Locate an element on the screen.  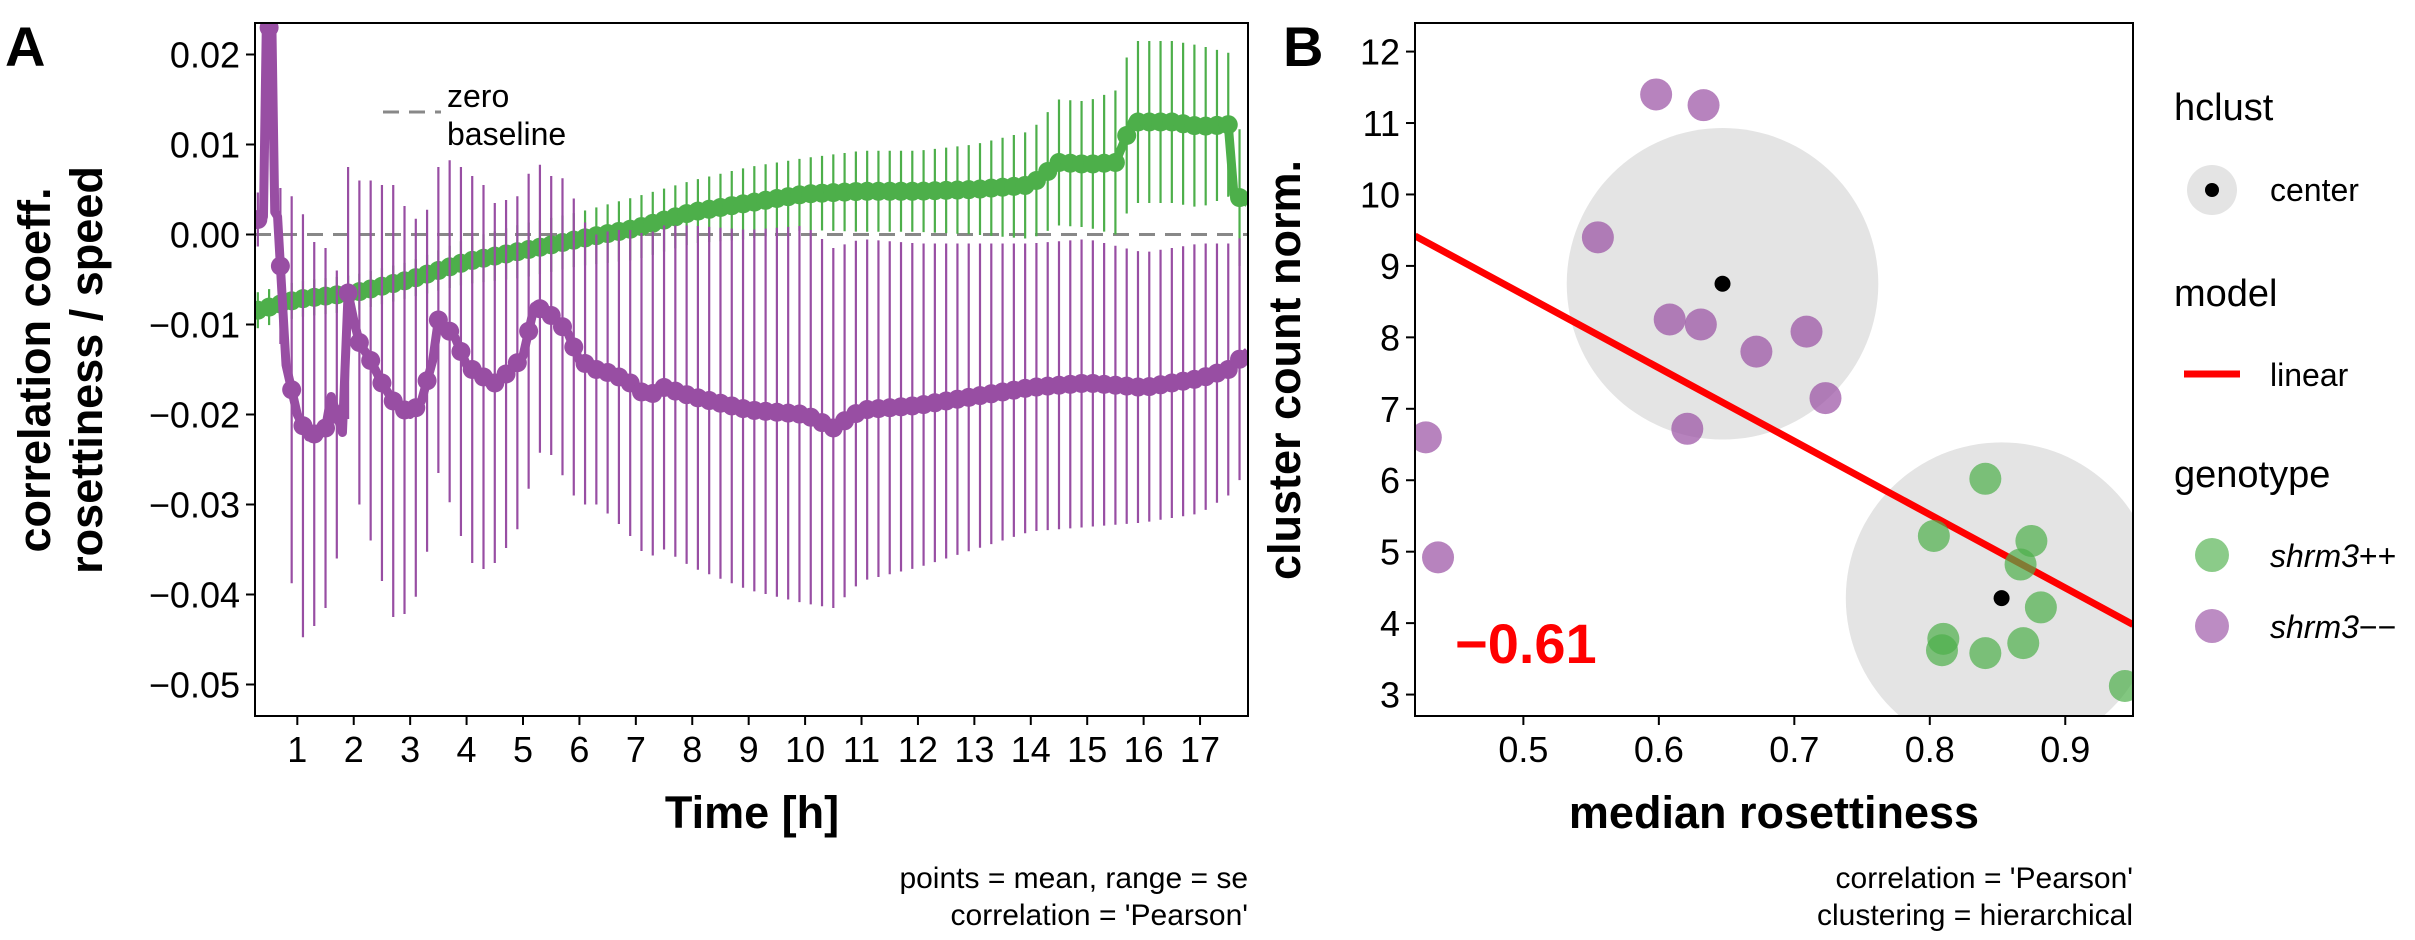
y-tick-label: −0.04 is located at coordinates (194, 595).